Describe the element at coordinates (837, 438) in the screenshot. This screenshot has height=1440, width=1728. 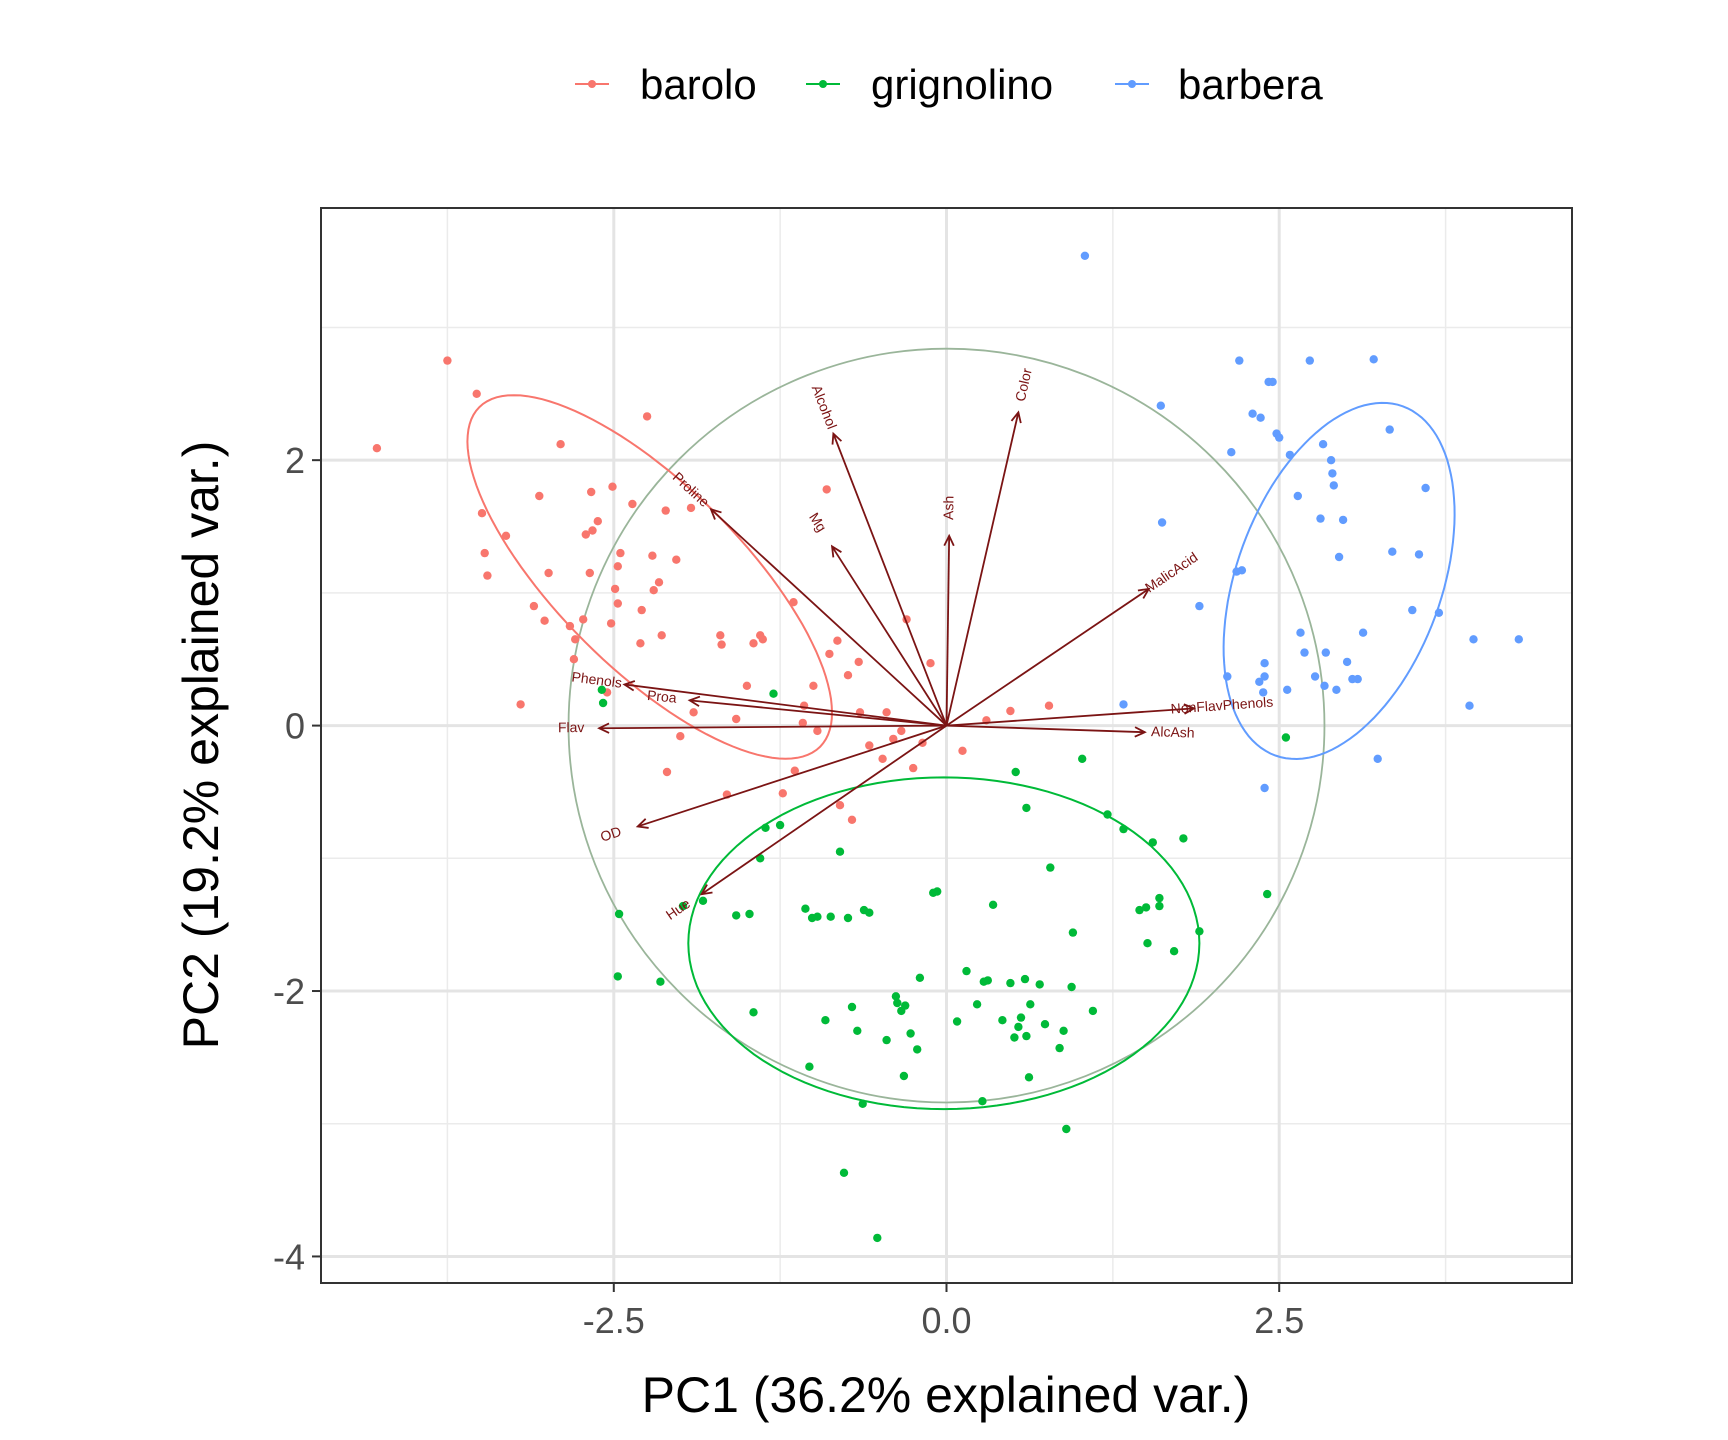
I see `loading-arrowhead-Alcohol` at that location.